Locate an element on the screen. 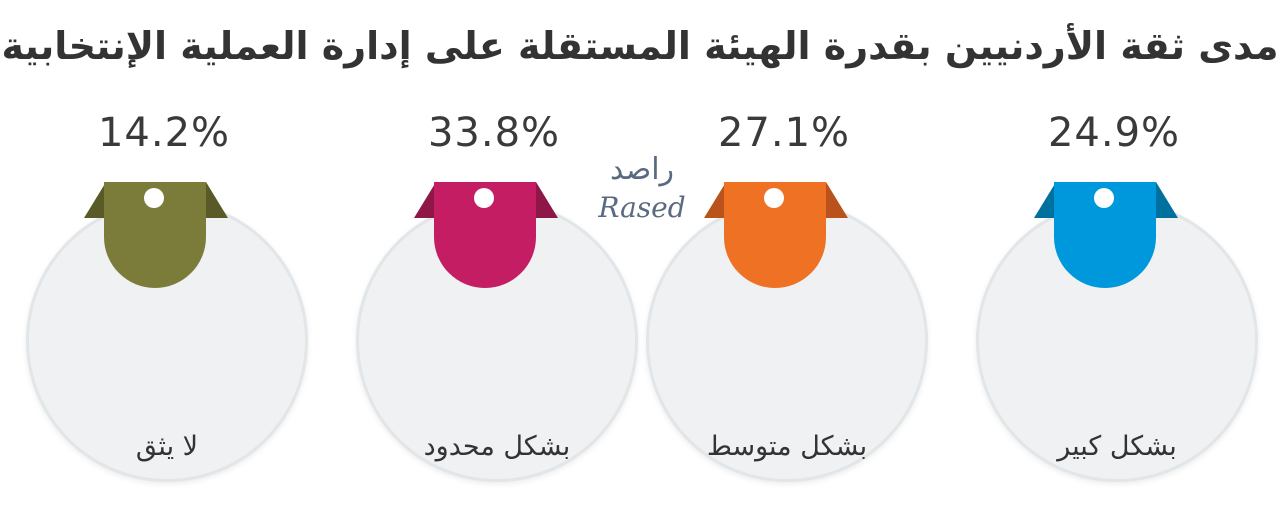 The width and height of the screenshot is (1280, 520). data-label: 33.8% is located at coordinates (494, 133).